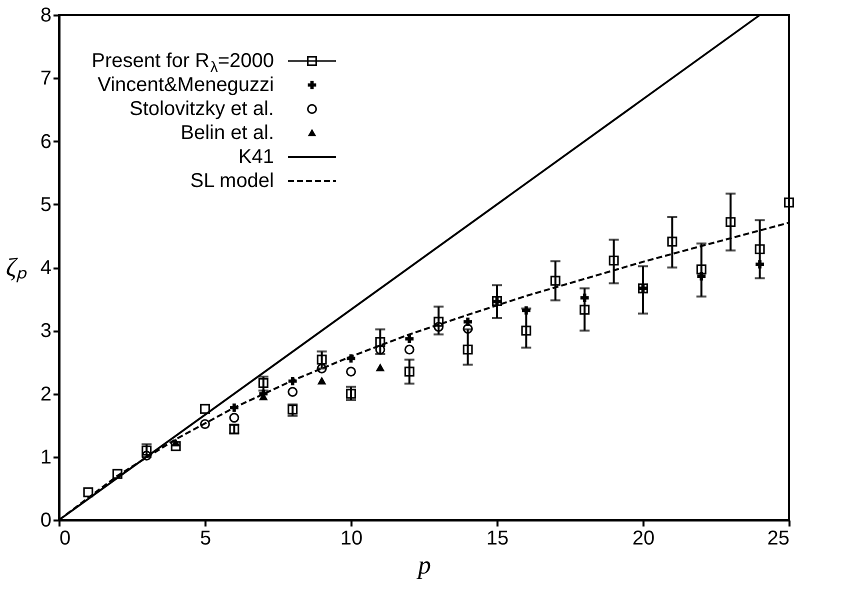  Describe the element at coordinates (201, 109) in the screenshot. I see `legend-label: Stolovitzky et al.` at that location.